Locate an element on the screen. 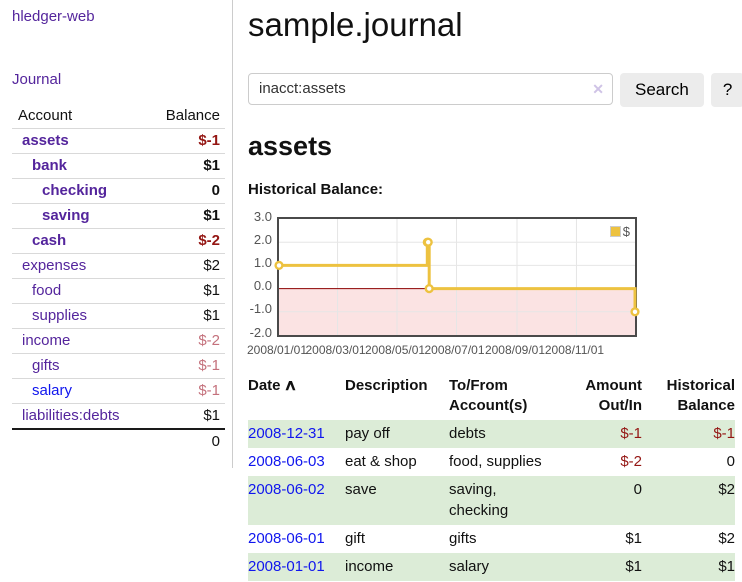  account-link: assets is located at coordinates (45, 140).